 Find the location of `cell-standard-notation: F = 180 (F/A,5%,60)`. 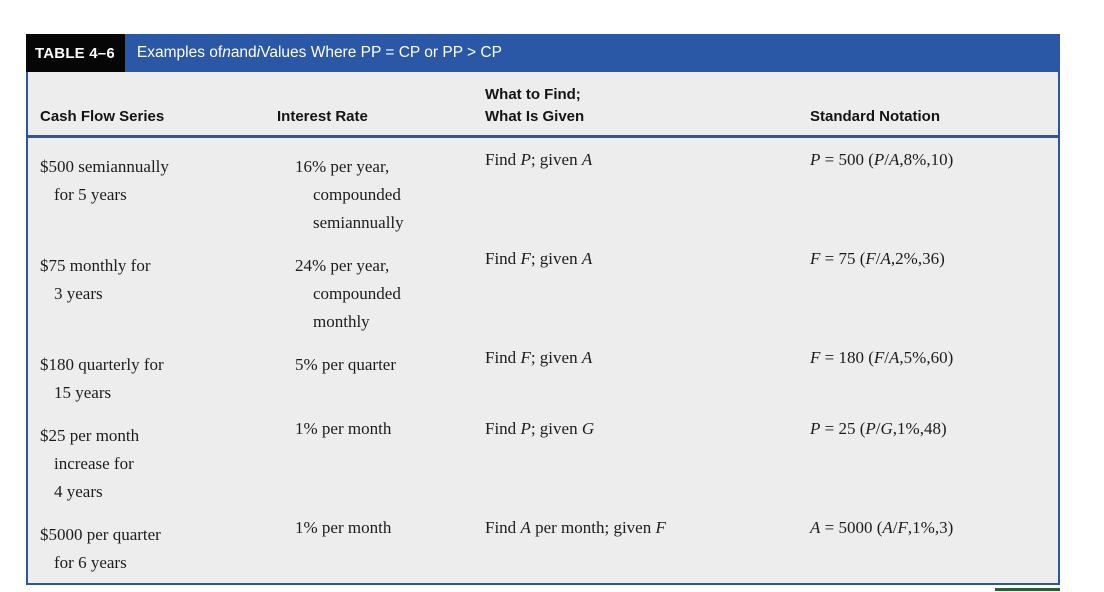

cell-standard-notation: F = 180 (F/A,5%,60) is located at coordinates (929, 375).